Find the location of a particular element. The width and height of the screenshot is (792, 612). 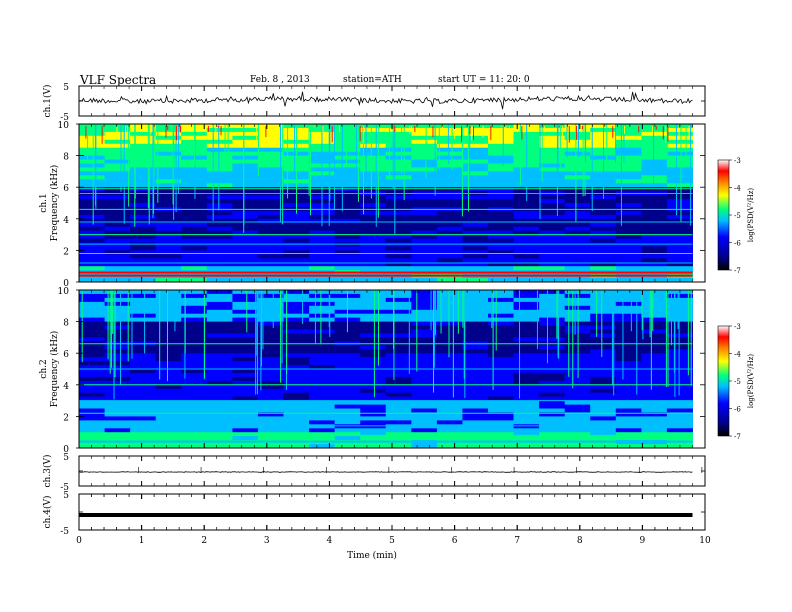

y-axis-label-channel: ch.1 is located at coordinates (44, 202).